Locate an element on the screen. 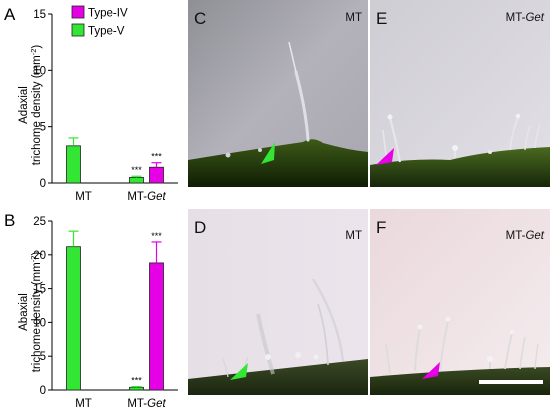 This screenshot has width=550, height=419. legend-swatch-type-iv is located at coordinates (78, 12).